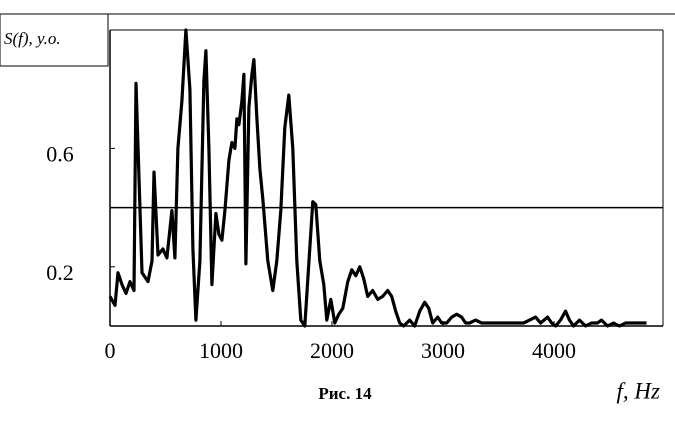  Describe the element at coordinates (332, 350) in the screenshot. I see `x-tick-label: 2000` at that location.